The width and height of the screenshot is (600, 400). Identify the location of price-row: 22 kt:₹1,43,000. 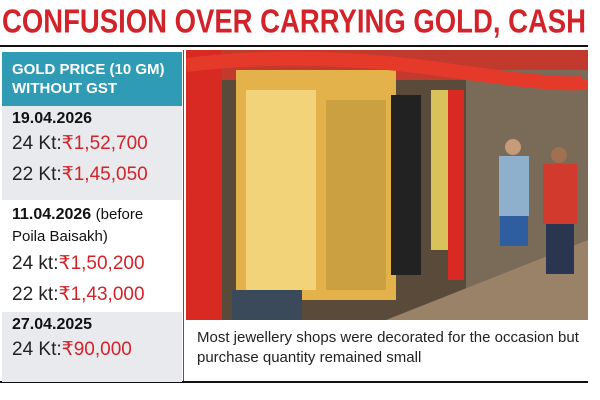
(94, 294).